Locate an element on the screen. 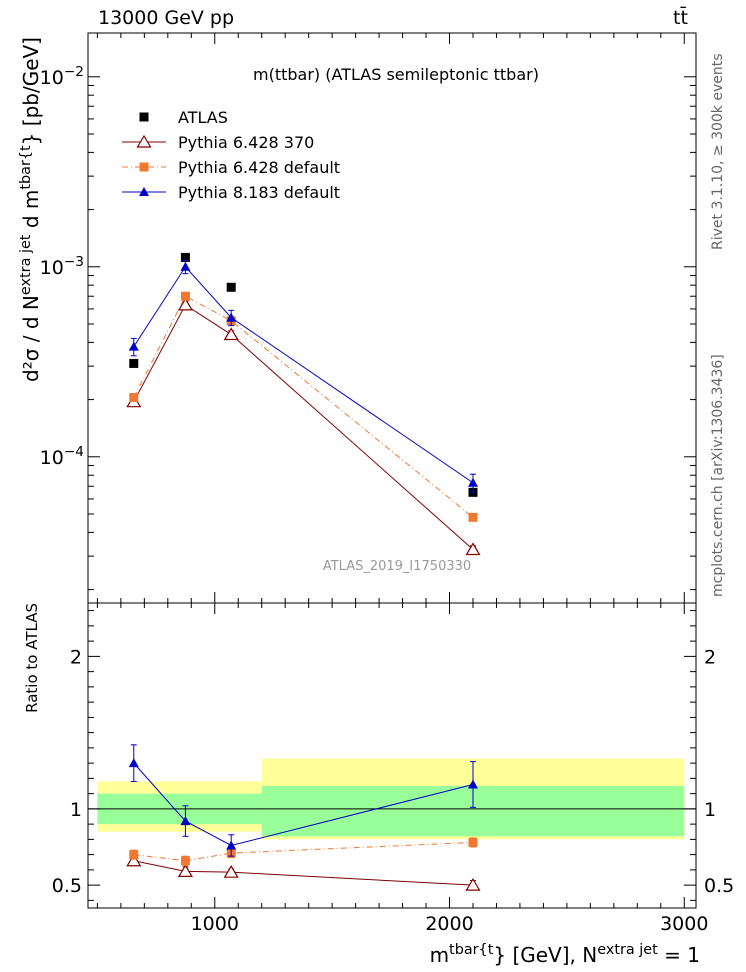 Image resolution: width=746 pixels, height=972 pixels. ratio-y-tick-label-right: 2 is located at coordinates (710, 657).